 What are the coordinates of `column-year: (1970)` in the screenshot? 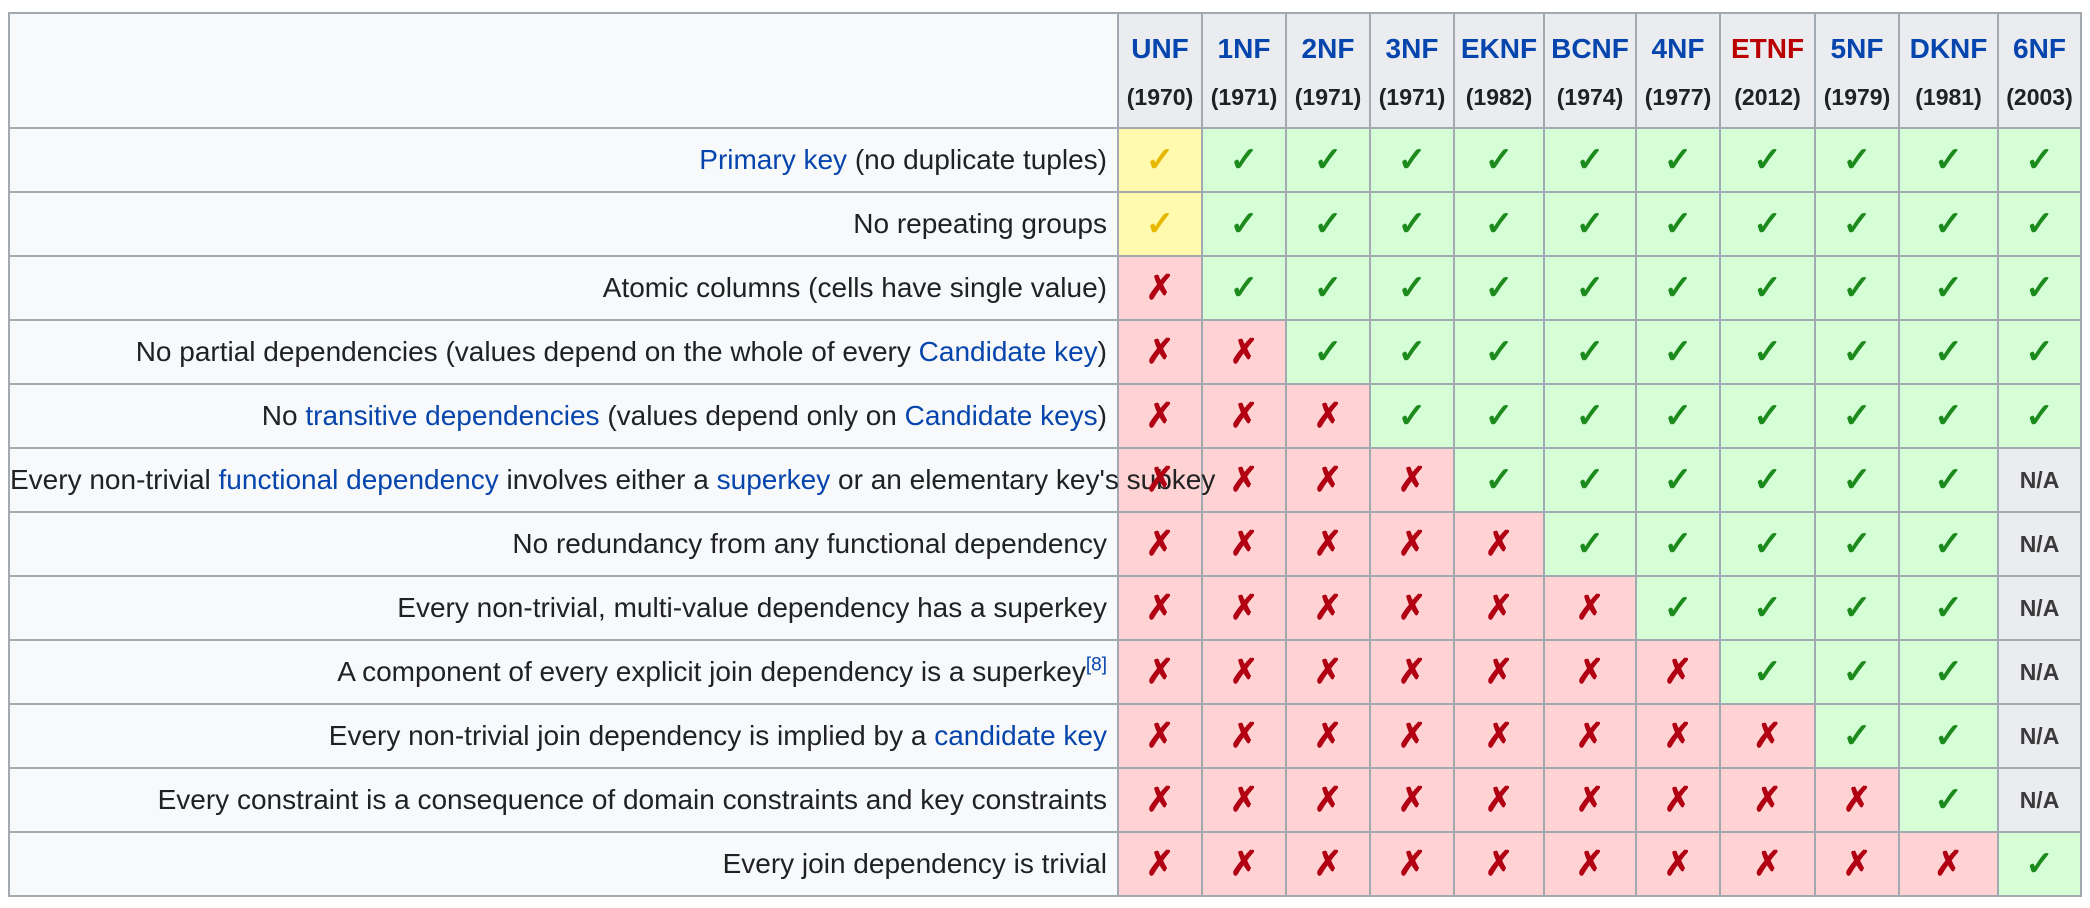 It's located at (1160, 96).